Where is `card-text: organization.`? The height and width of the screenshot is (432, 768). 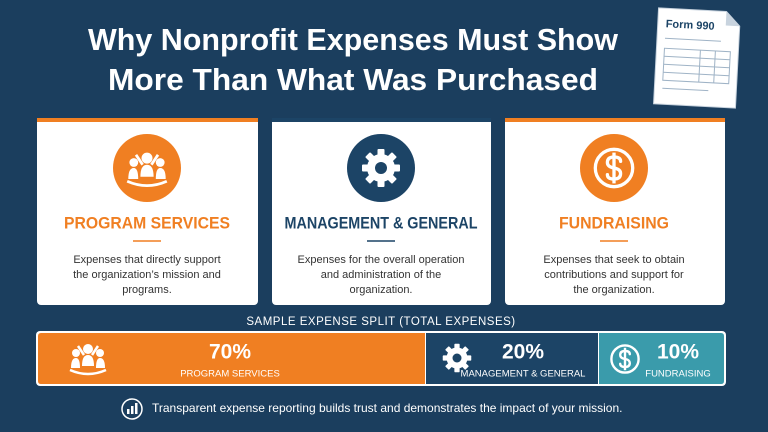 card-text: organization. is located at coordinates (381, 290).